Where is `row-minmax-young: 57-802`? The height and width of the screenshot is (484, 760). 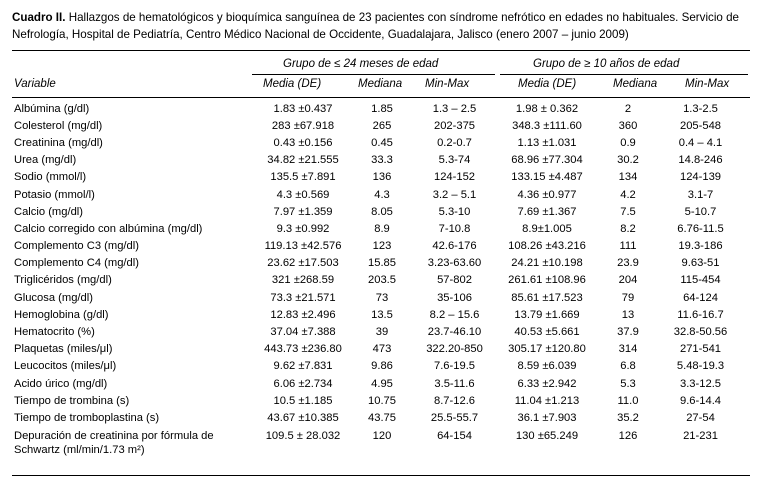
row-minmax-young: 57-802 is located at coordinates (454, 280).